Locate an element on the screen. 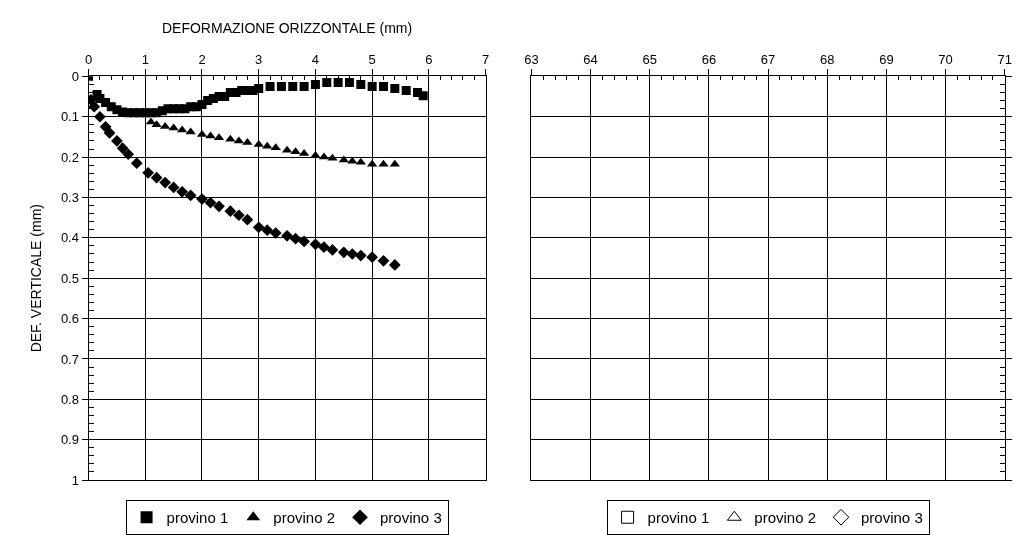  x-tick-label: 65 is located at coordinates (649, 60).